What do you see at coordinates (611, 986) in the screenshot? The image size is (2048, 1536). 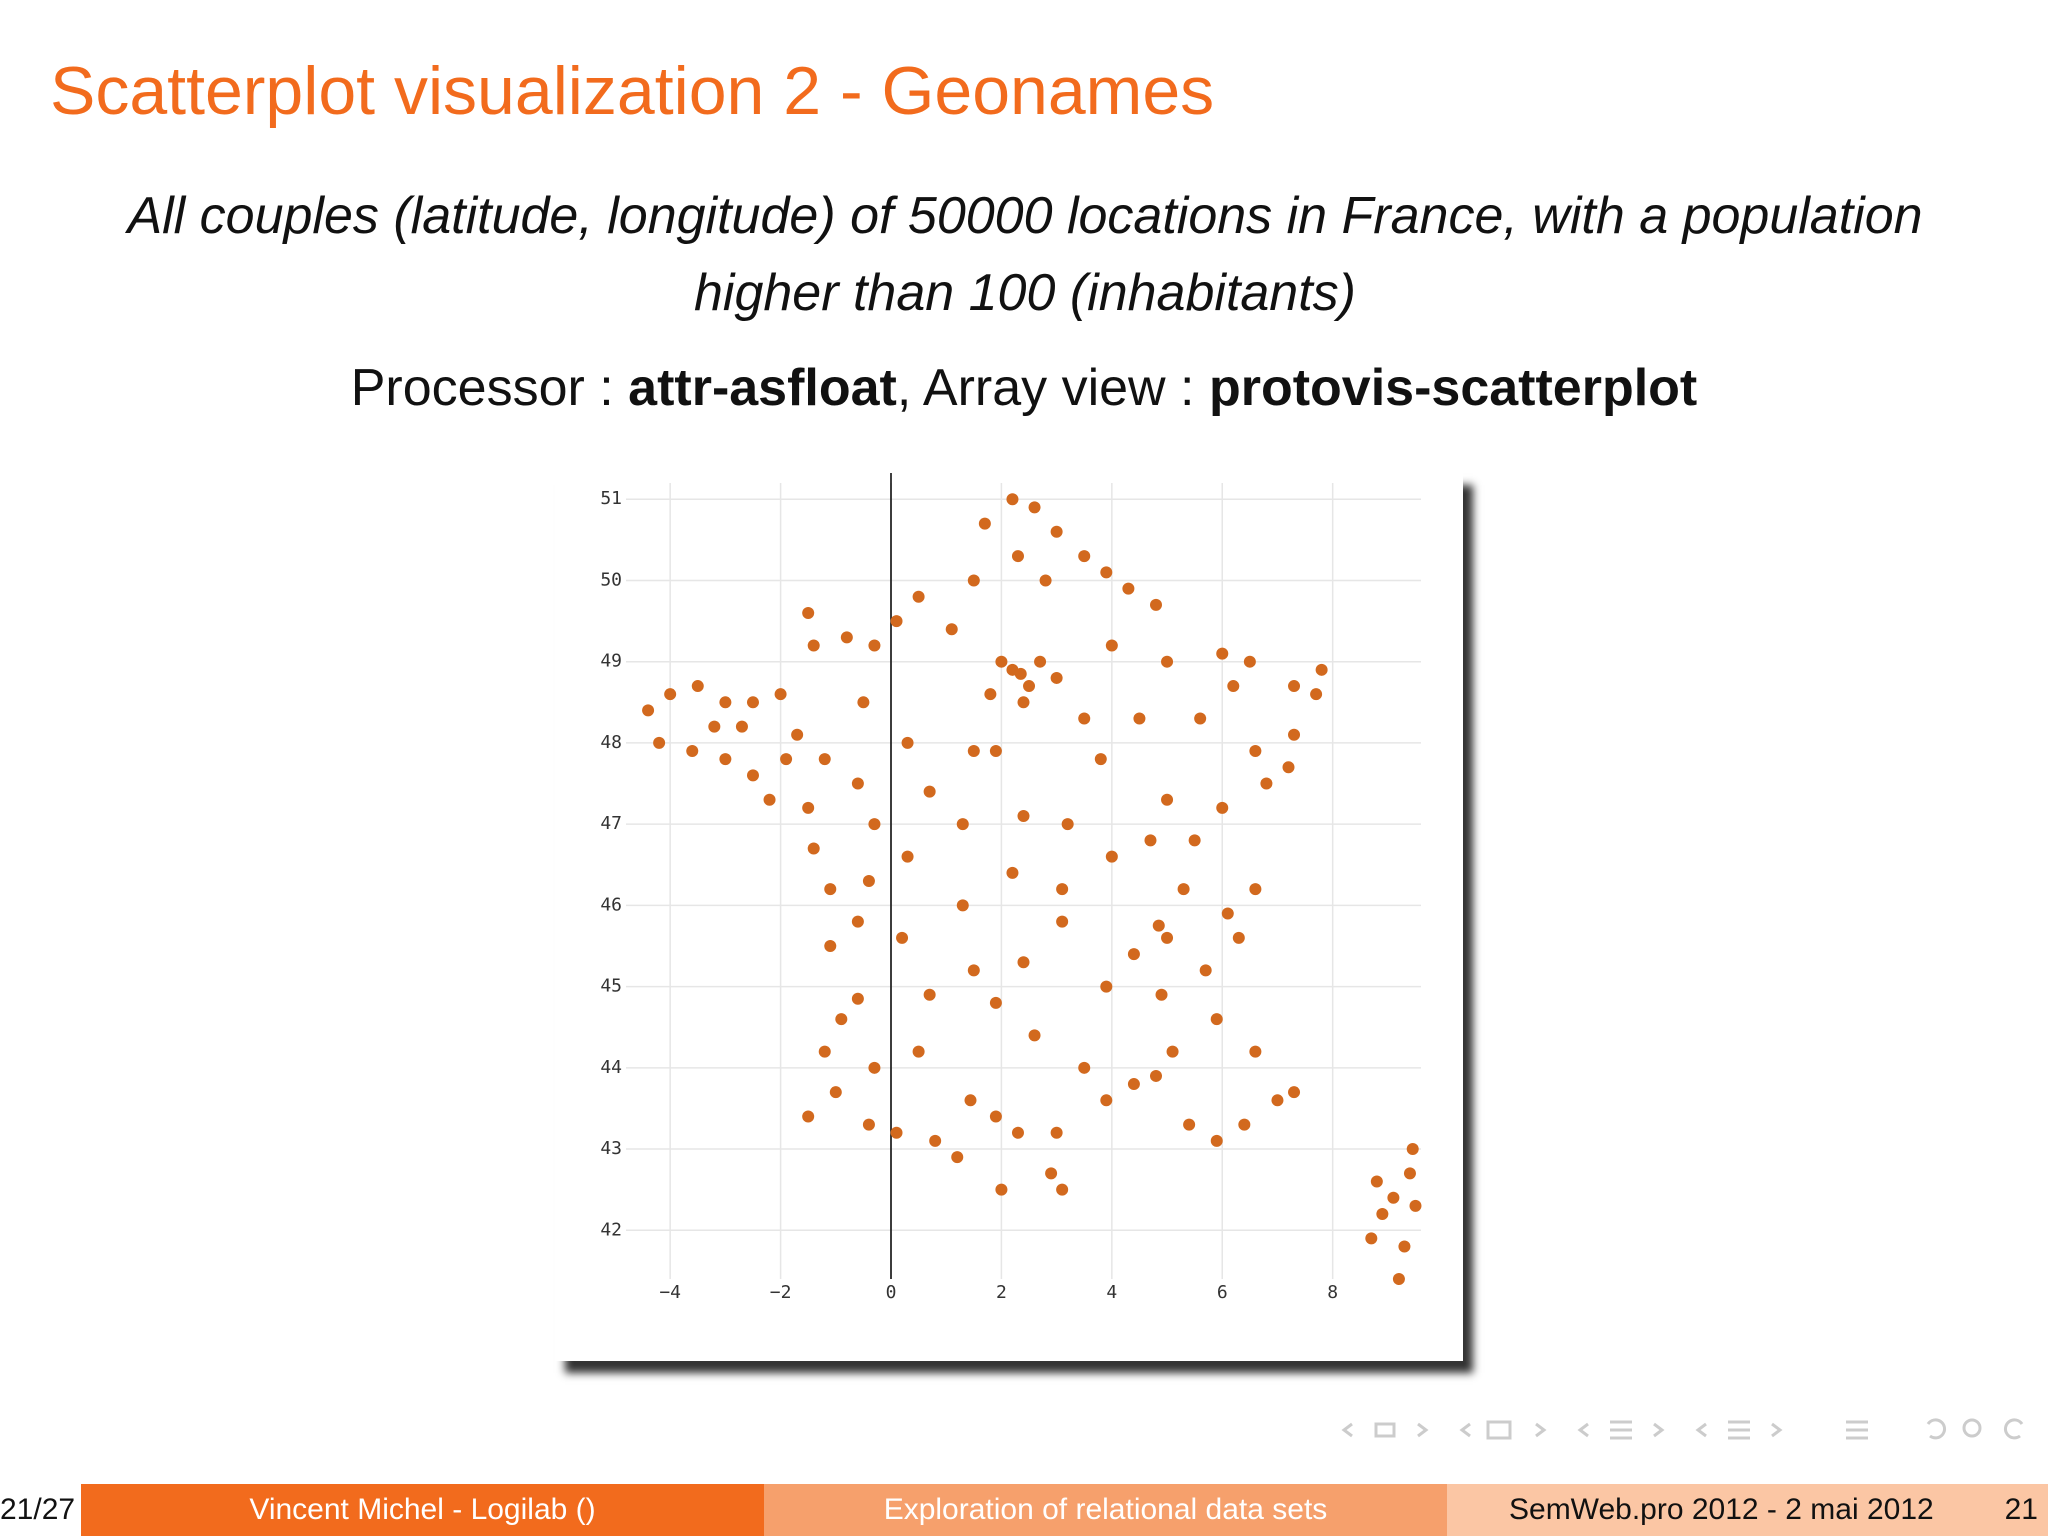 I see `y-tick-label: 45` at bounding box center [611, 986].